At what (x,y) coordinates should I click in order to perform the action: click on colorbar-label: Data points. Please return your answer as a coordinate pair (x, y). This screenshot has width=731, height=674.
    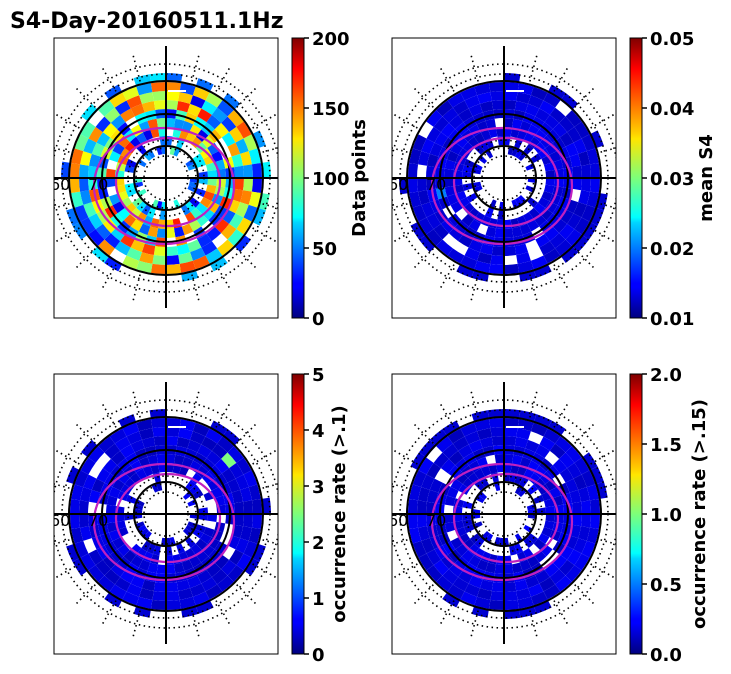
    Looking at the image, I should click on (359, 178).